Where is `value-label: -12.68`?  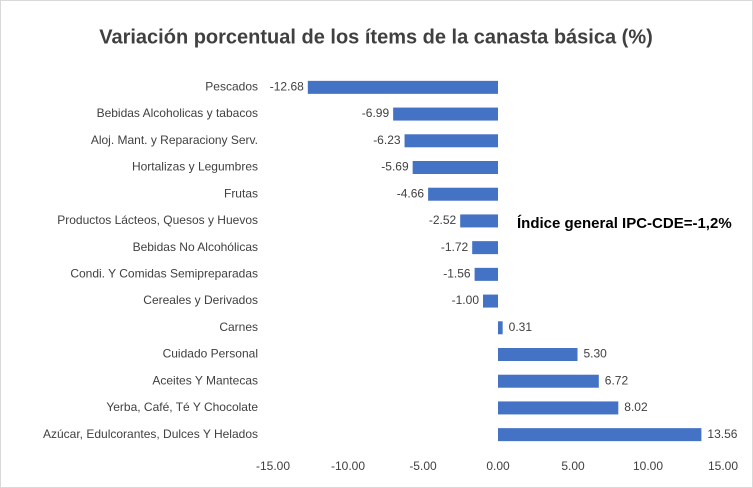
value-label: -12.68 is located at coordinates (287, 87).